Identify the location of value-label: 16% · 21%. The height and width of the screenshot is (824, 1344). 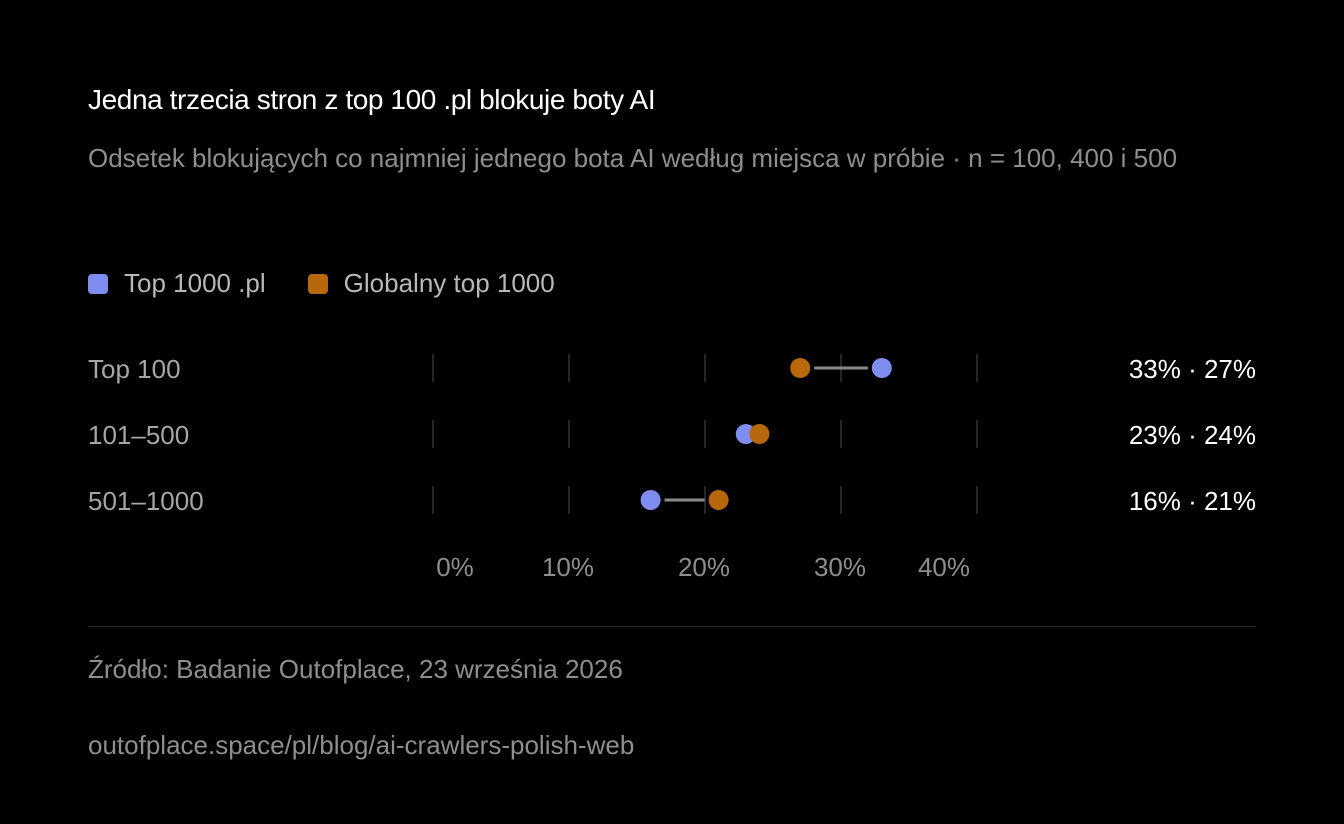
(1192, 501).